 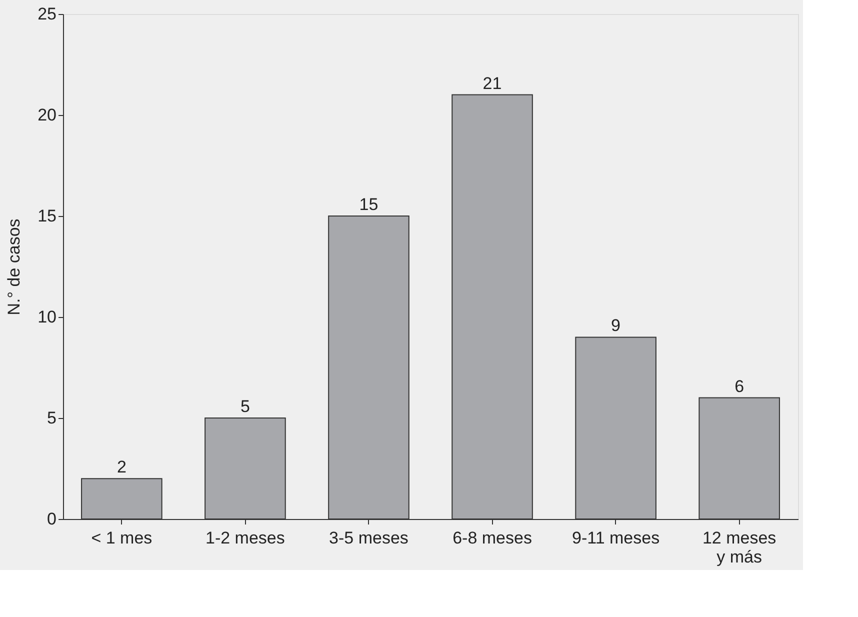 I want to click on x-tick-label: 3-5 meses, so click(x=368, y=538).